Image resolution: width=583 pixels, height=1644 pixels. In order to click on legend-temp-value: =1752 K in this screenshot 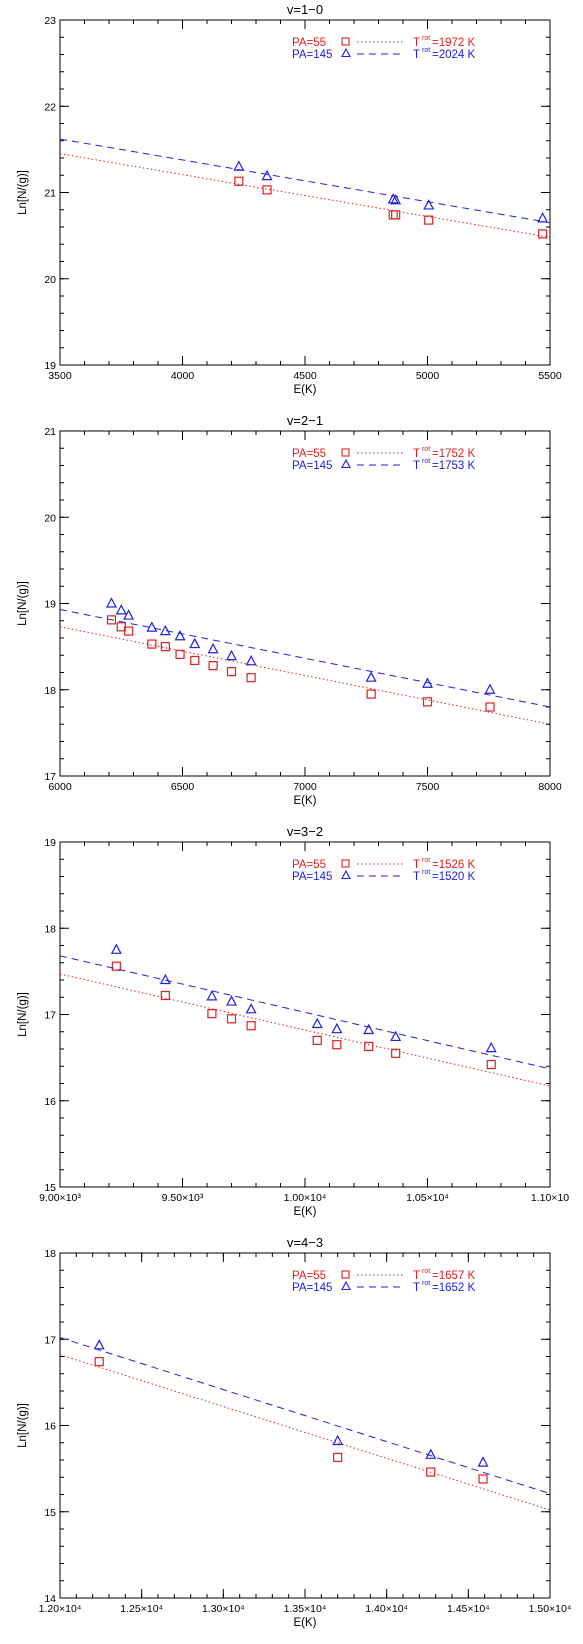, I will do `click(453, 454)`.